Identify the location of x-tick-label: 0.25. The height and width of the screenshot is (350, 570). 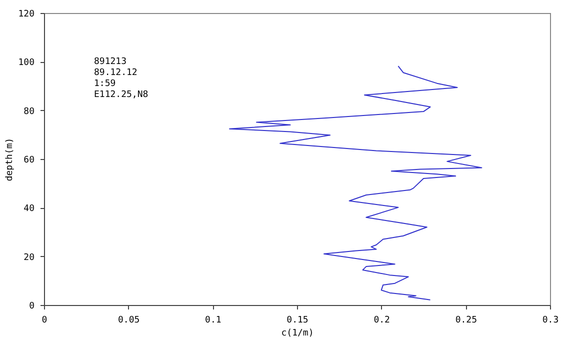
(466, 321).